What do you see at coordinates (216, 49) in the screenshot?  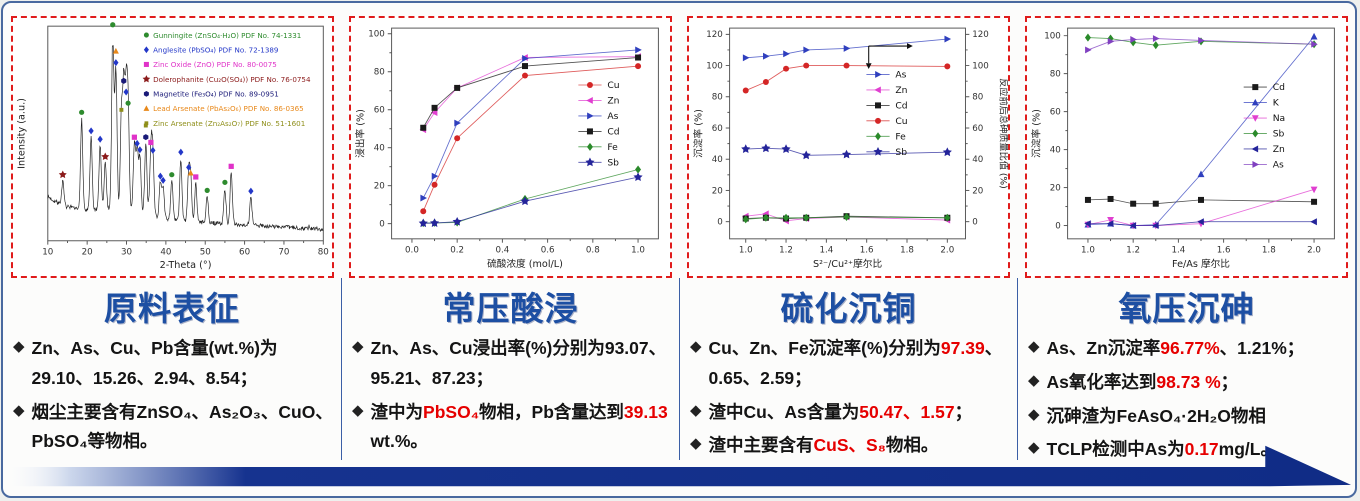 I see `svg-text:Anglesite (PbSO₄) PDF No. 72-1: Anglesite (PbSO₄) PDF No. 72-1389` at bounding box center [216, 49].